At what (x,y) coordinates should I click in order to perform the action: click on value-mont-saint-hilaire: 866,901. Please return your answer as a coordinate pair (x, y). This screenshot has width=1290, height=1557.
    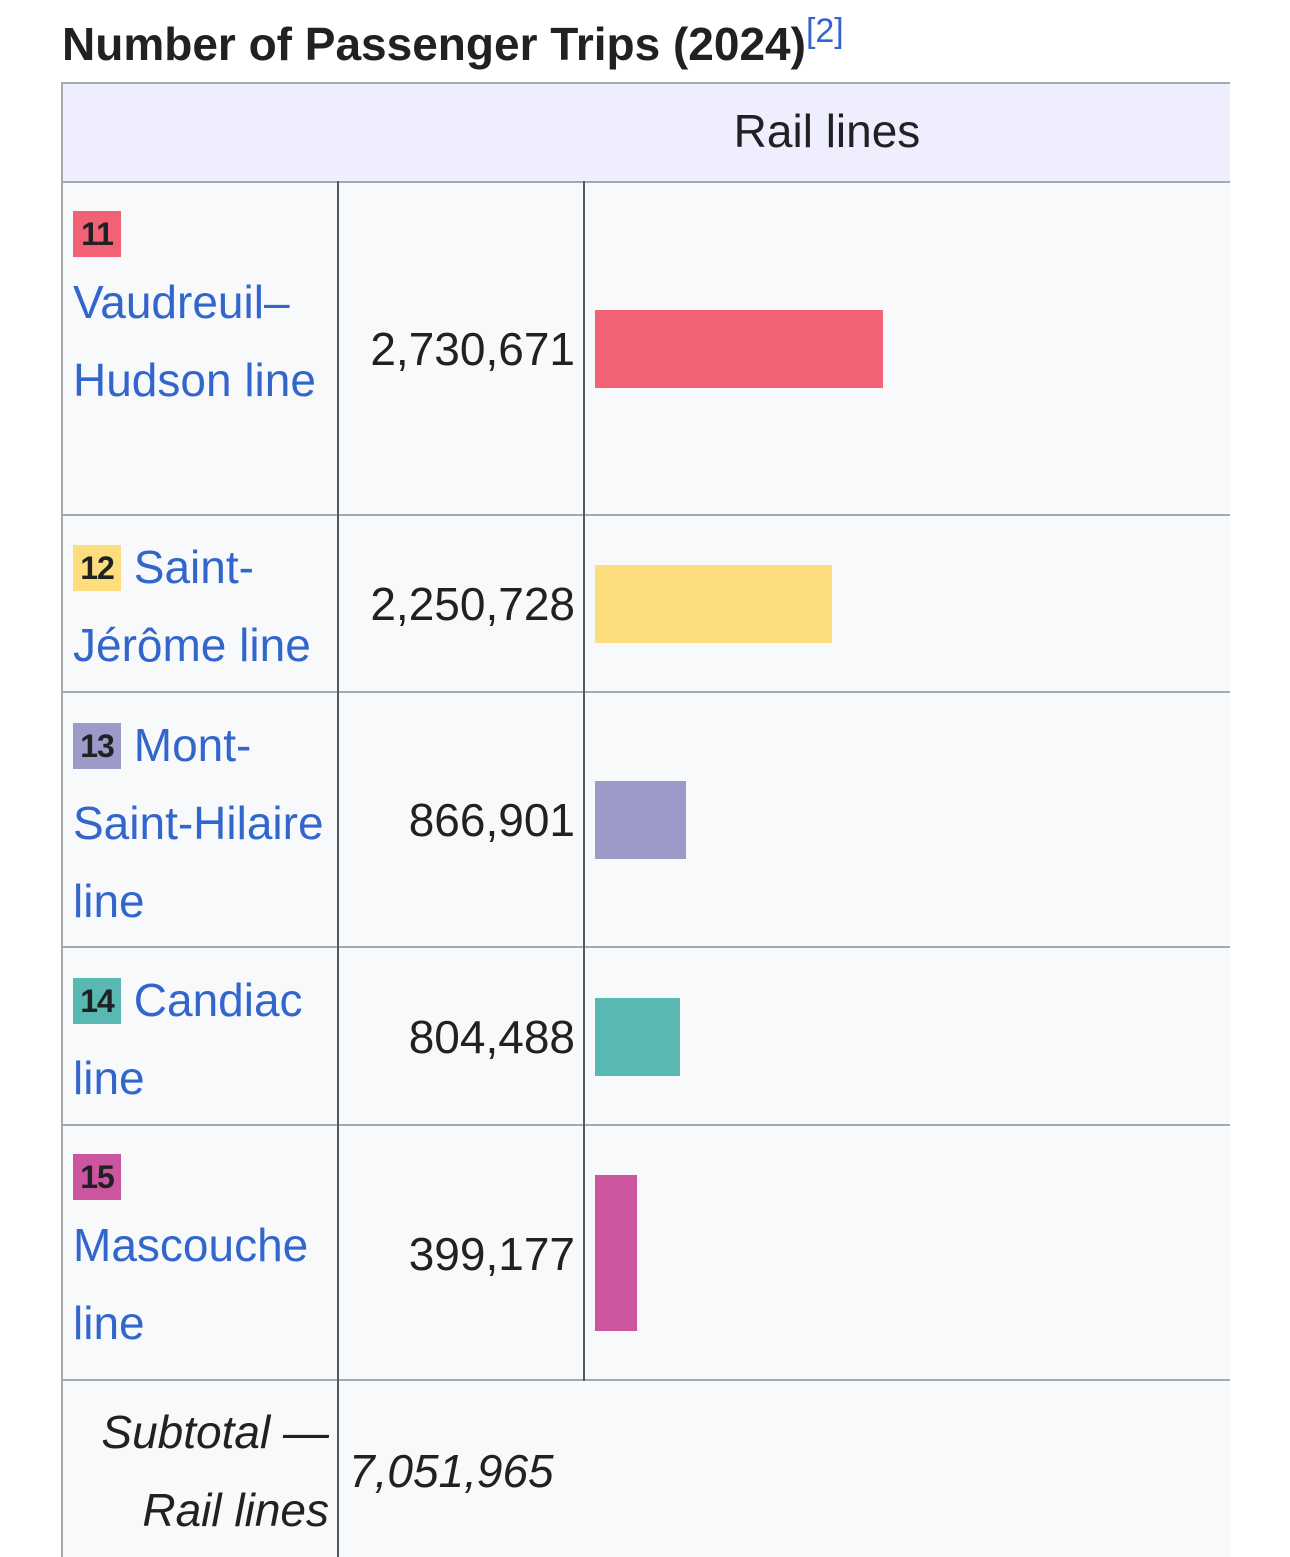
    Looking at the image, I should click on (491, 820).